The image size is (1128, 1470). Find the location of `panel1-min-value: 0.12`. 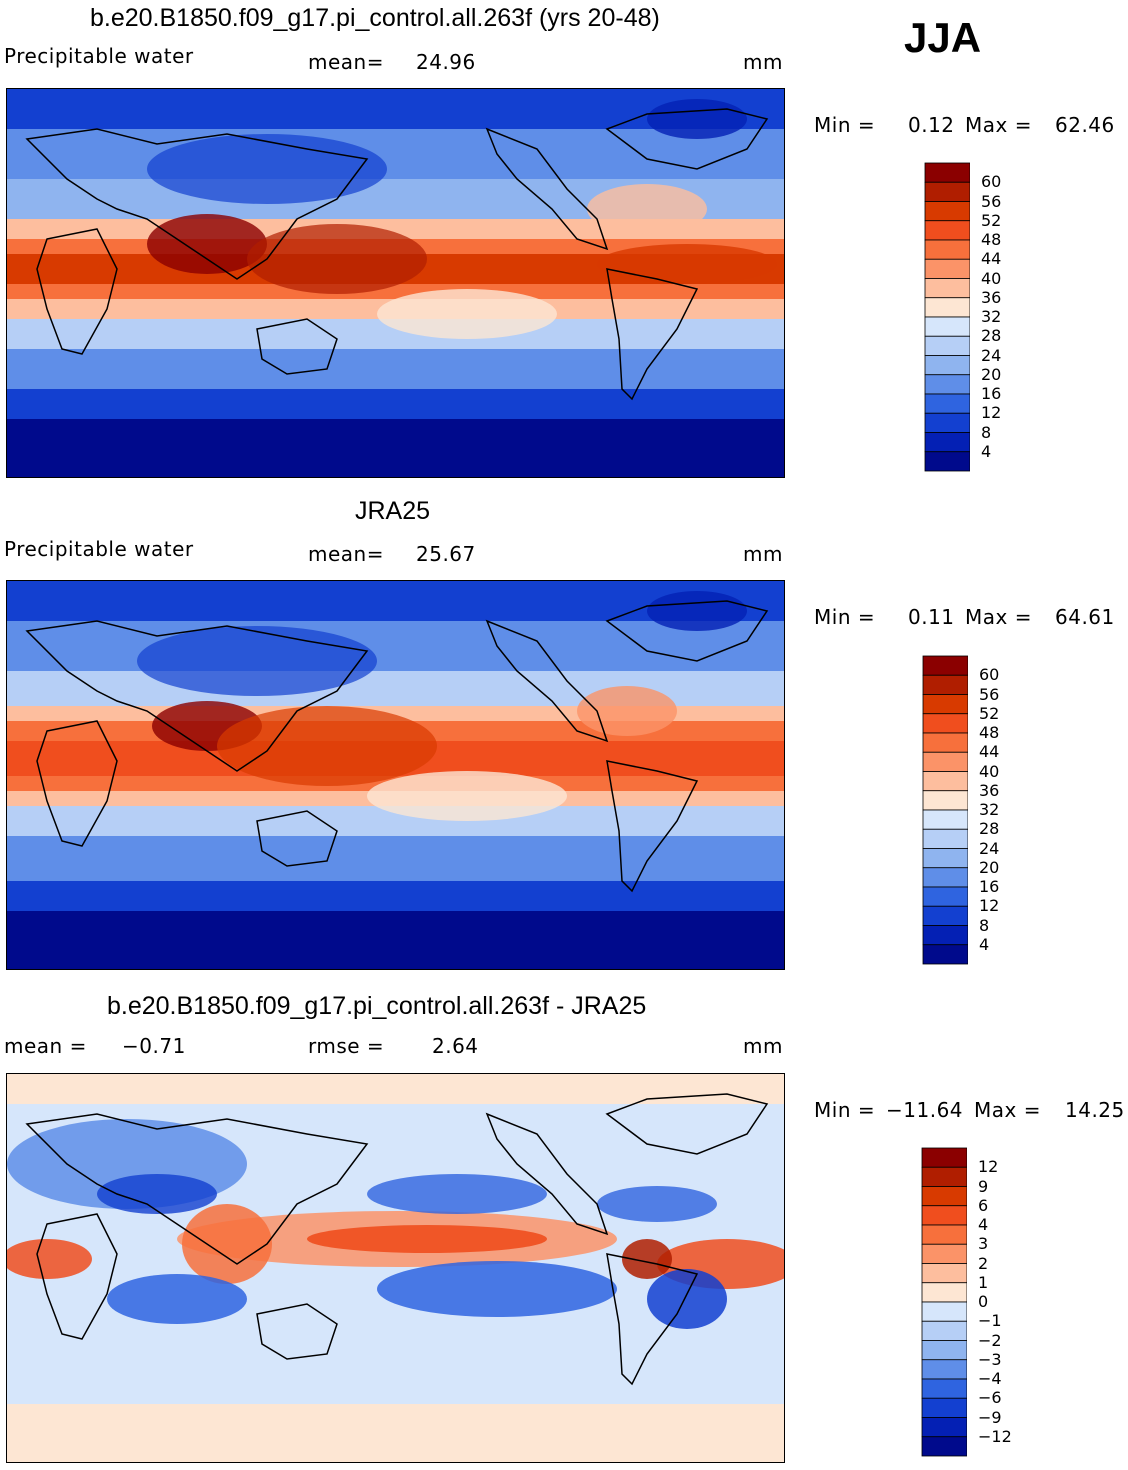

panel1-min-value: 0.12 is located at coordinates (931, 125).